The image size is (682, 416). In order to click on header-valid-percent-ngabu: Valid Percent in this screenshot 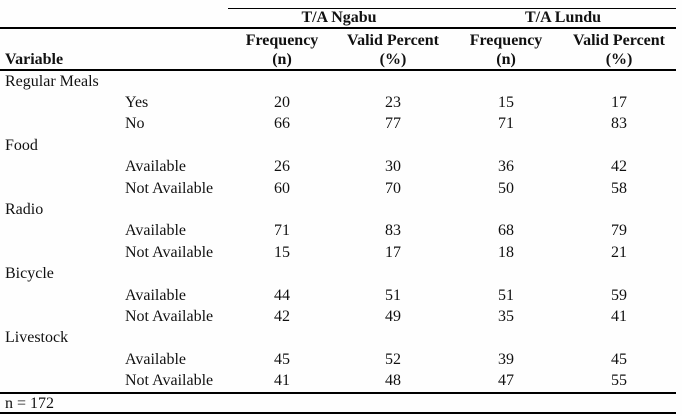, I will do `click(393, 40)`.